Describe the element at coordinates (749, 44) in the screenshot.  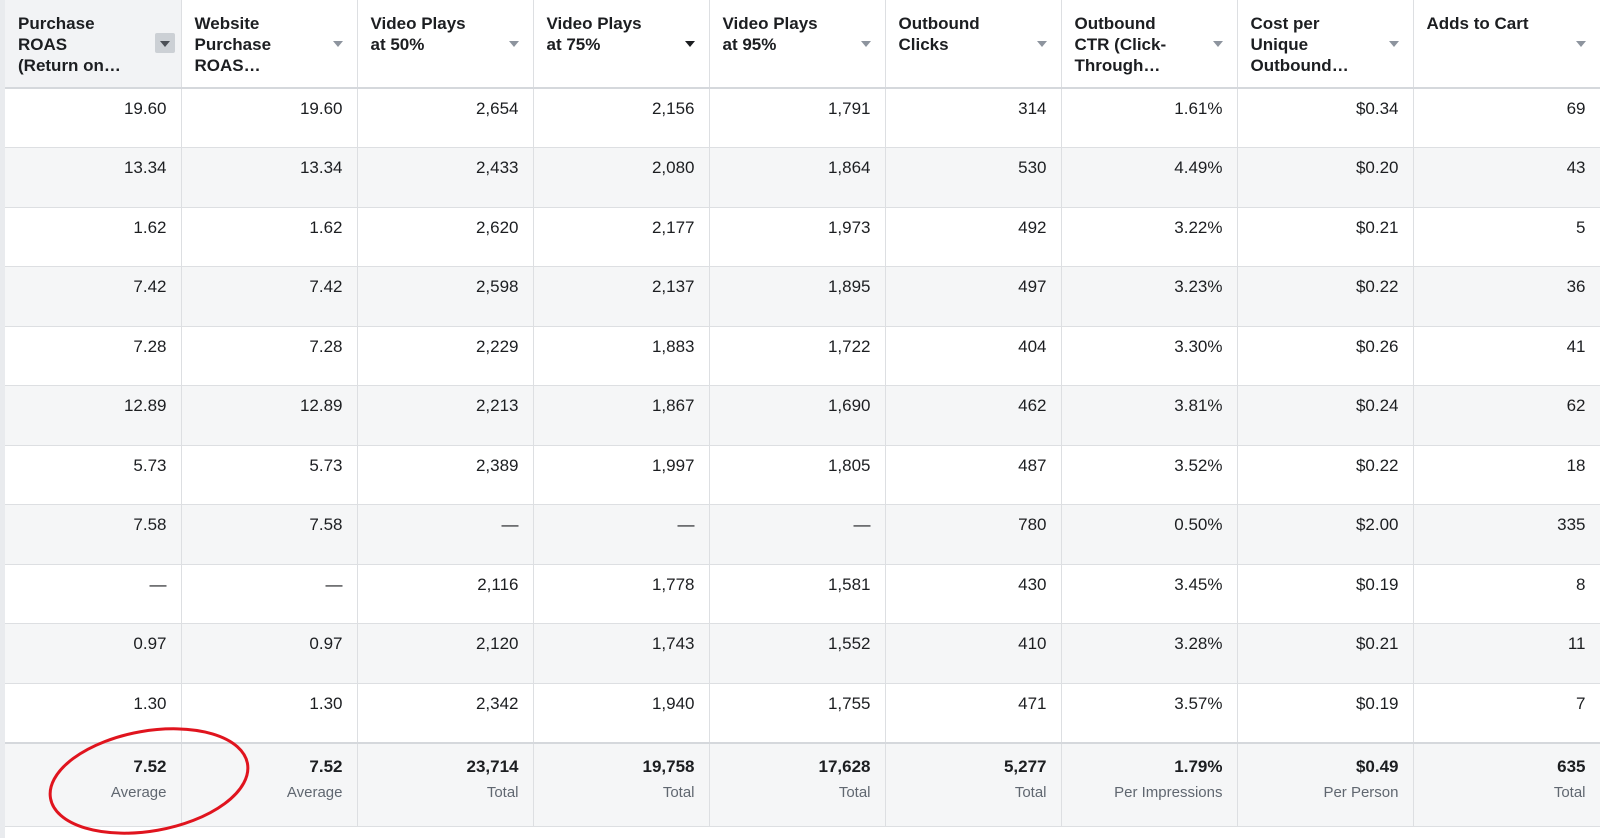
I see `header-text: at 95%` at that location.